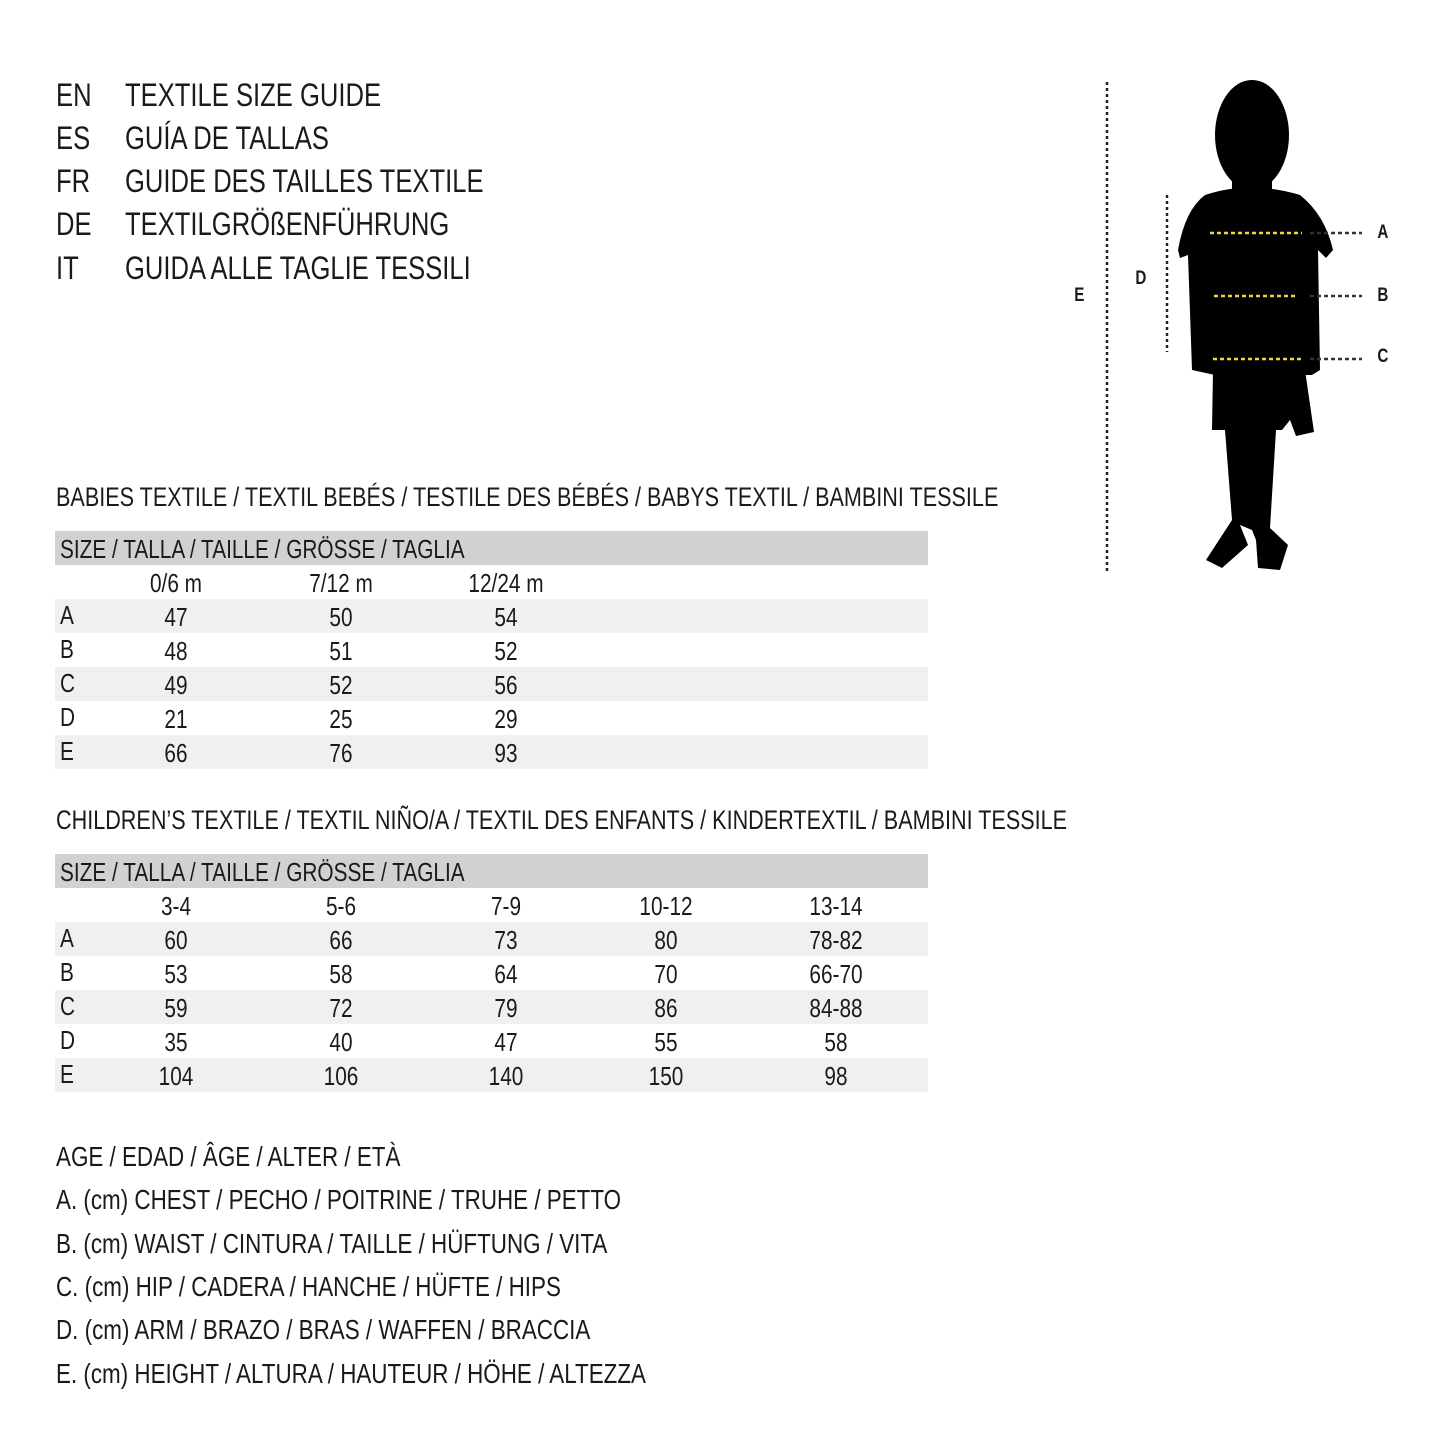  I want to click on table-row: E 104 106 140 150 98, so click(491, 1075).